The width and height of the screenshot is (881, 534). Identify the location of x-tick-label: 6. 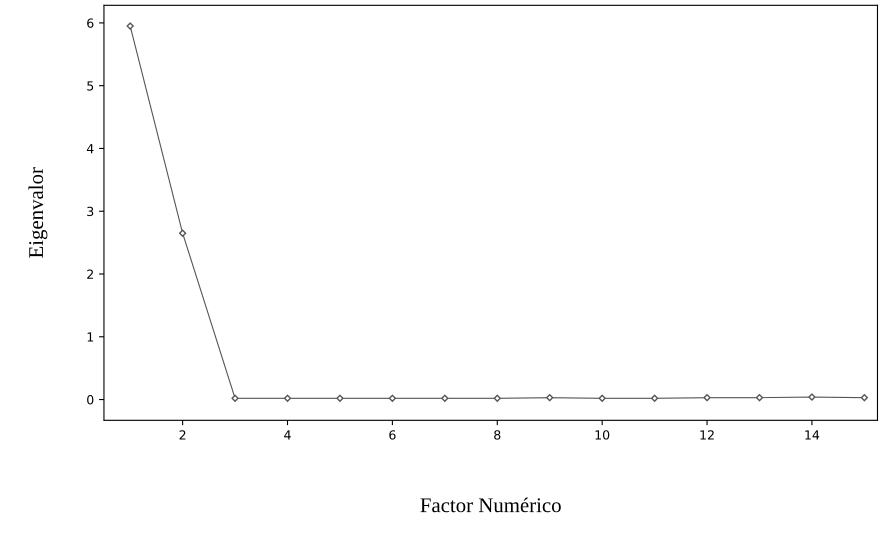
(392, 435).